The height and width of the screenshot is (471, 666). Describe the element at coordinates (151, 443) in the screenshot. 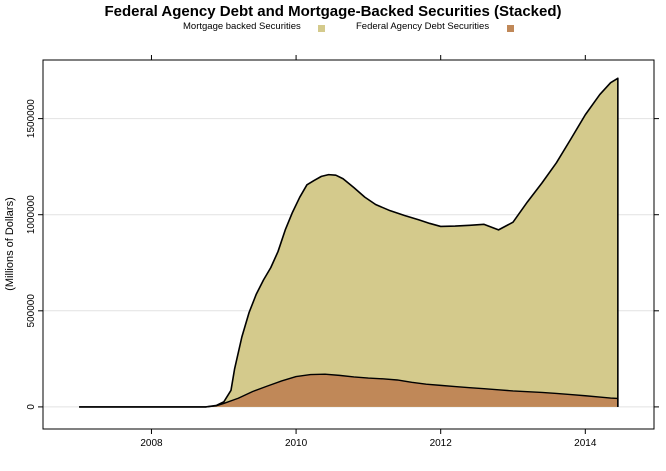

I see `x-tick-label-0: 2008` at that location.